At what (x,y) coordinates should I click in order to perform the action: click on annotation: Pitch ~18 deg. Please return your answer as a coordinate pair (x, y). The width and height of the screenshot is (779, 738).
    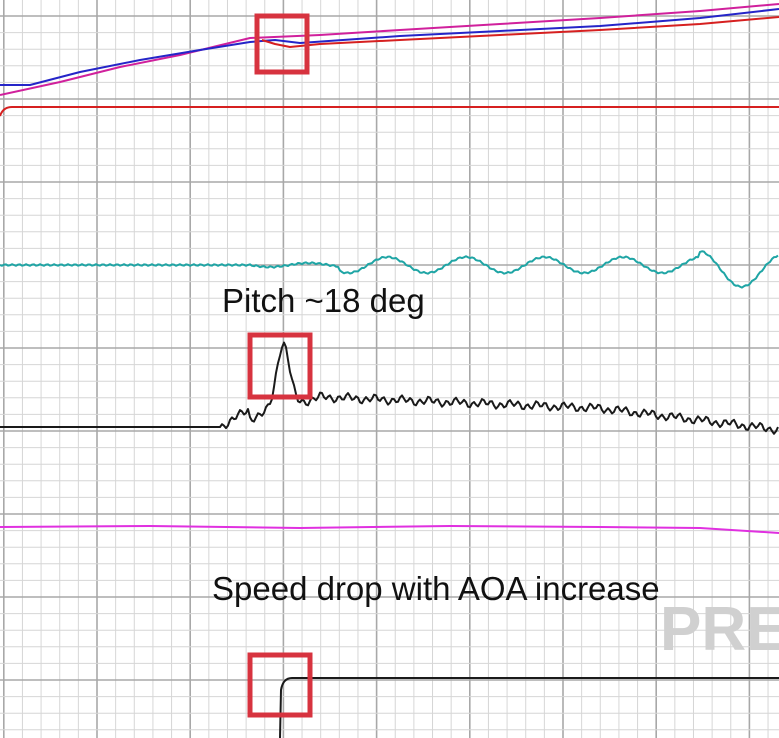
    Looking at the image, I should click on (323, 300).